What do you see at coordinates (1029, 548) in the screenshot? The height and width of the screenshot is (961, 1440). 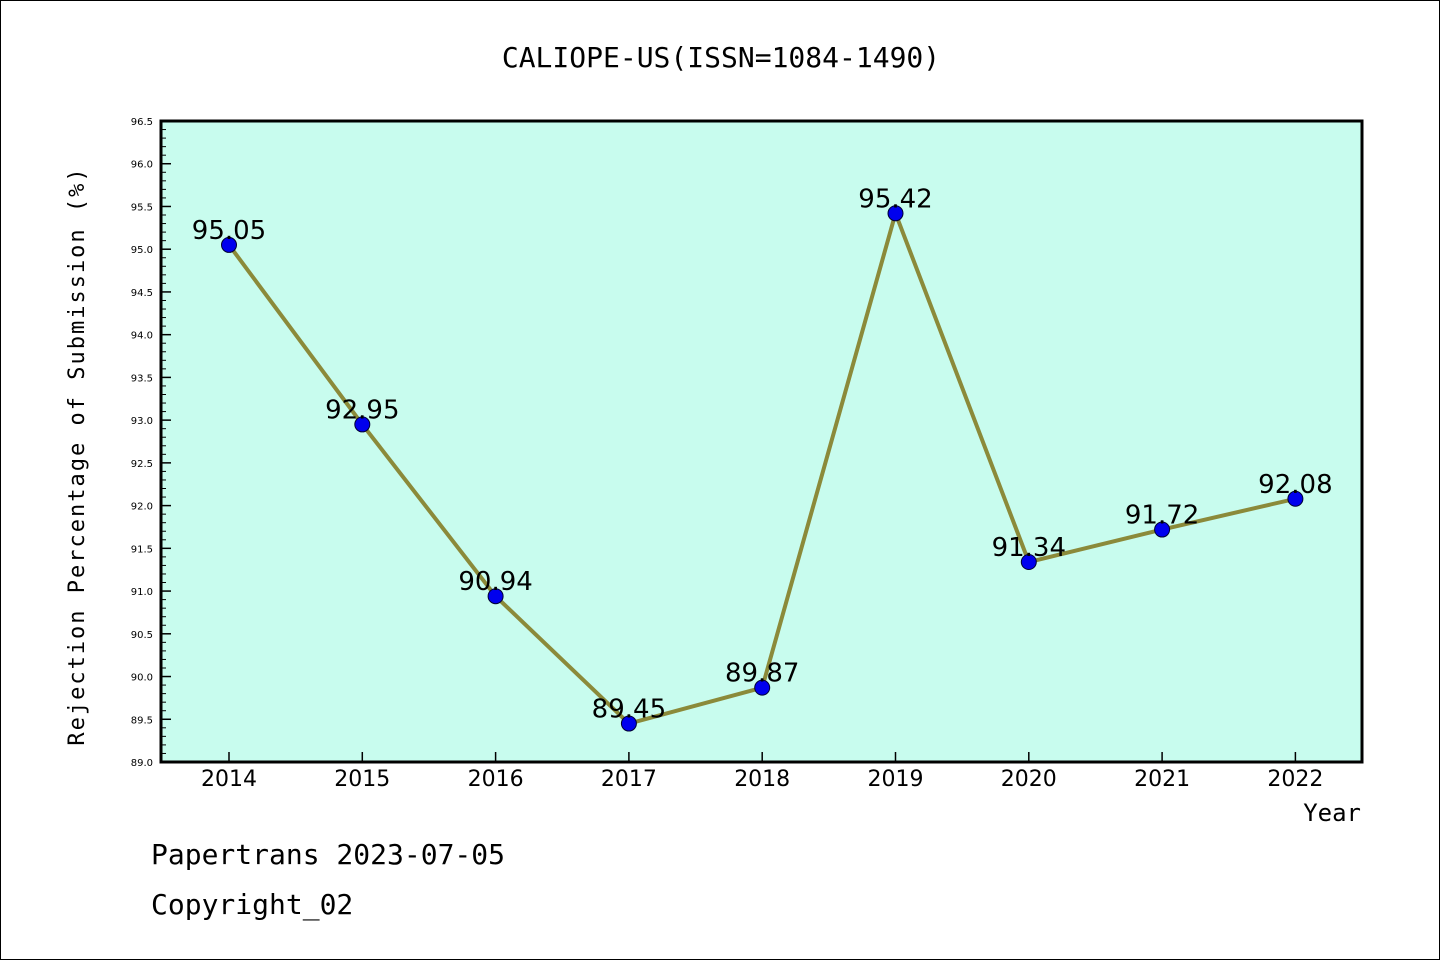 I see `data-label: 91.34` at bounding box center [1029, 548].